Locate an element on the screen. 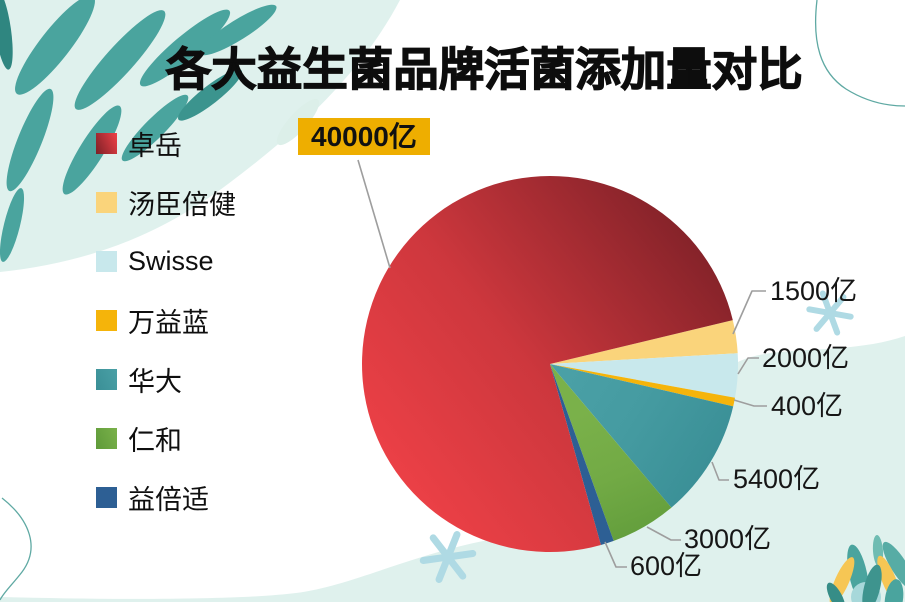 Image resolution: width=905 pixels, height=602 pixels. leaves-top-left is located at coordinates (138, 131).